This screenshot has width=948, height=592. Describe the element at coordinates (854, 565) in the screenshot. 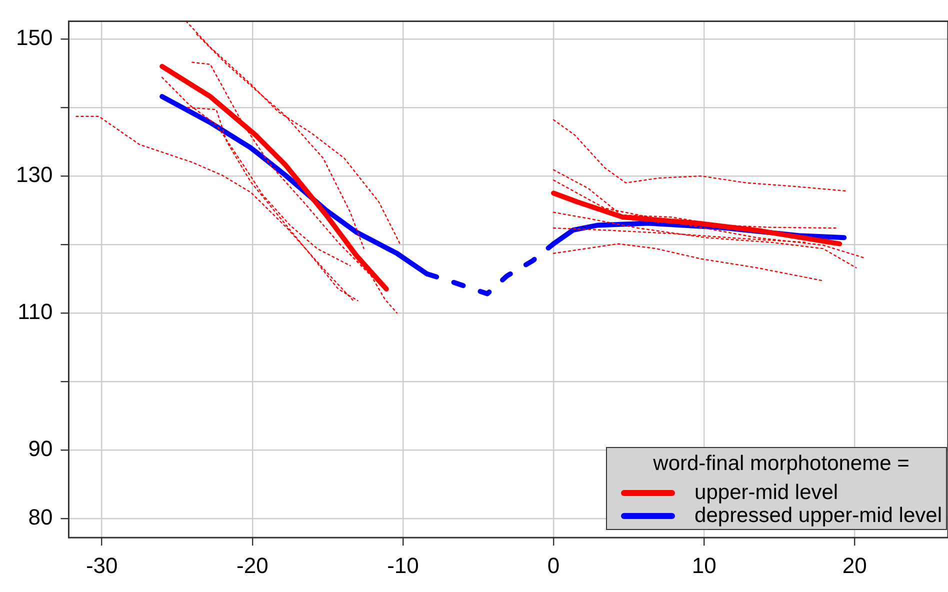

I see `x-tick-label: 20` at that location.